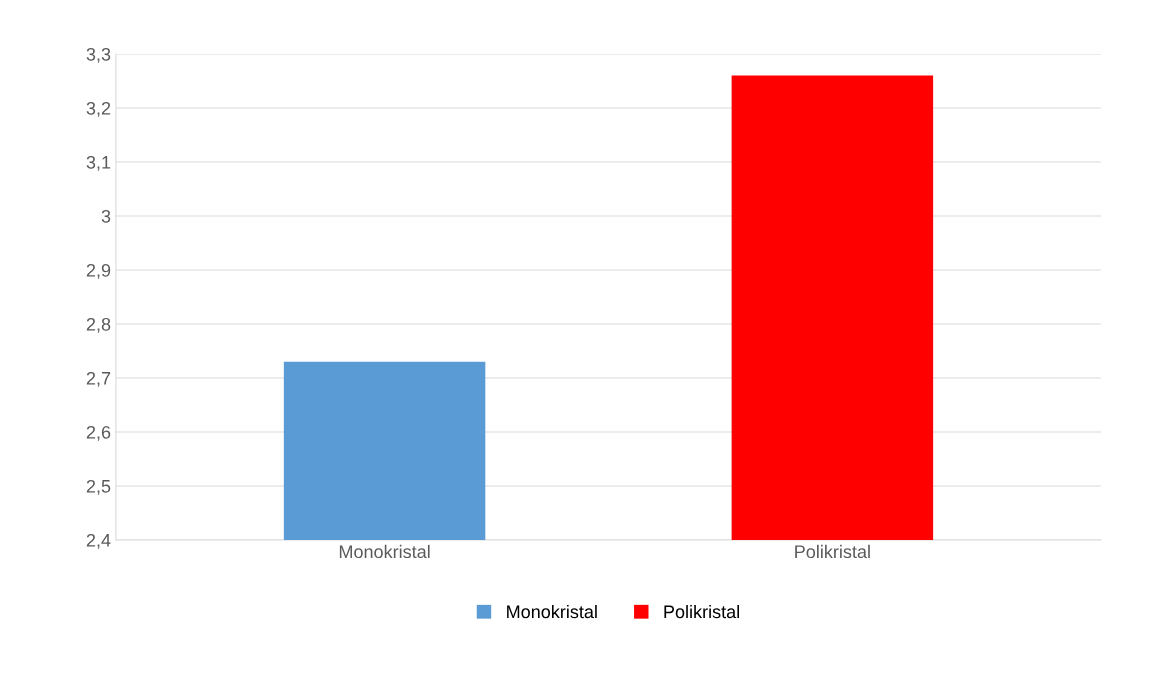 This screenshot has height=675, width=1159. Describe the element at coordinates (701, 611) in the screenshot. I see `legend-label: Polikristal` at that location.